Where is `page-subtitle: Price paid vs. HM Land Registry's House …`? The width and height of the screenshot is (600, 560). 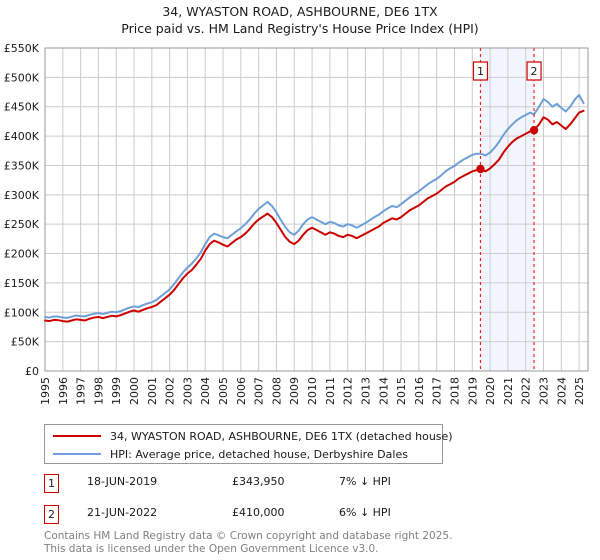 page-subtitle: Price paid vs. HM Land Registry's House … is located at coordinates (300, 28).